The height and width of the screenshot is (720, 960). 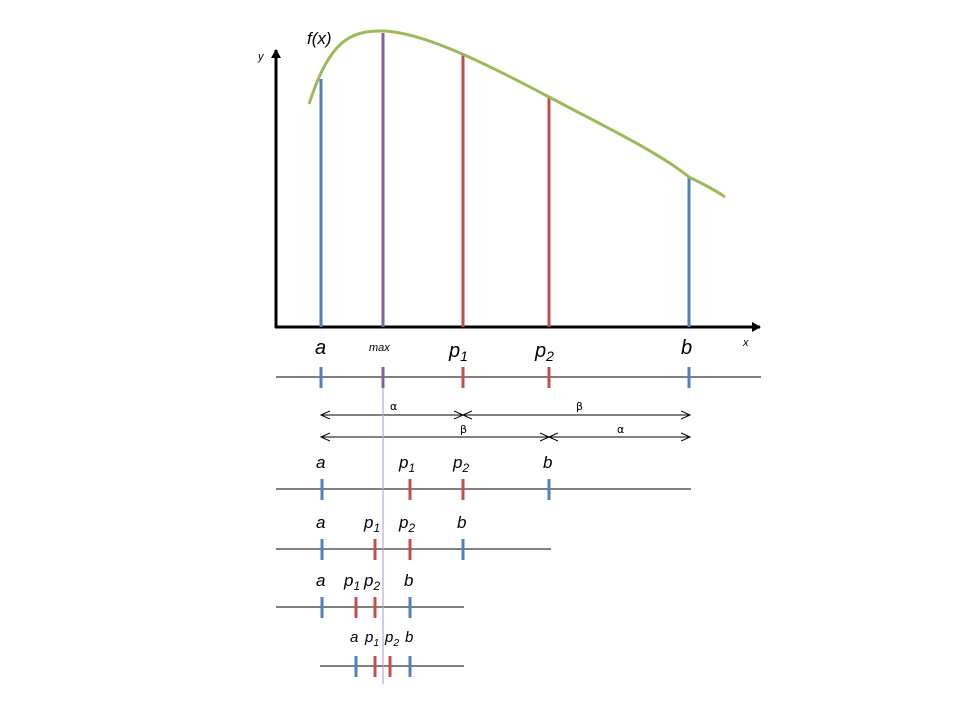 What do you see at coordinates (458, 352) in the screenshot?
I see `label-p1: p1` at bounding box center [458, 352].